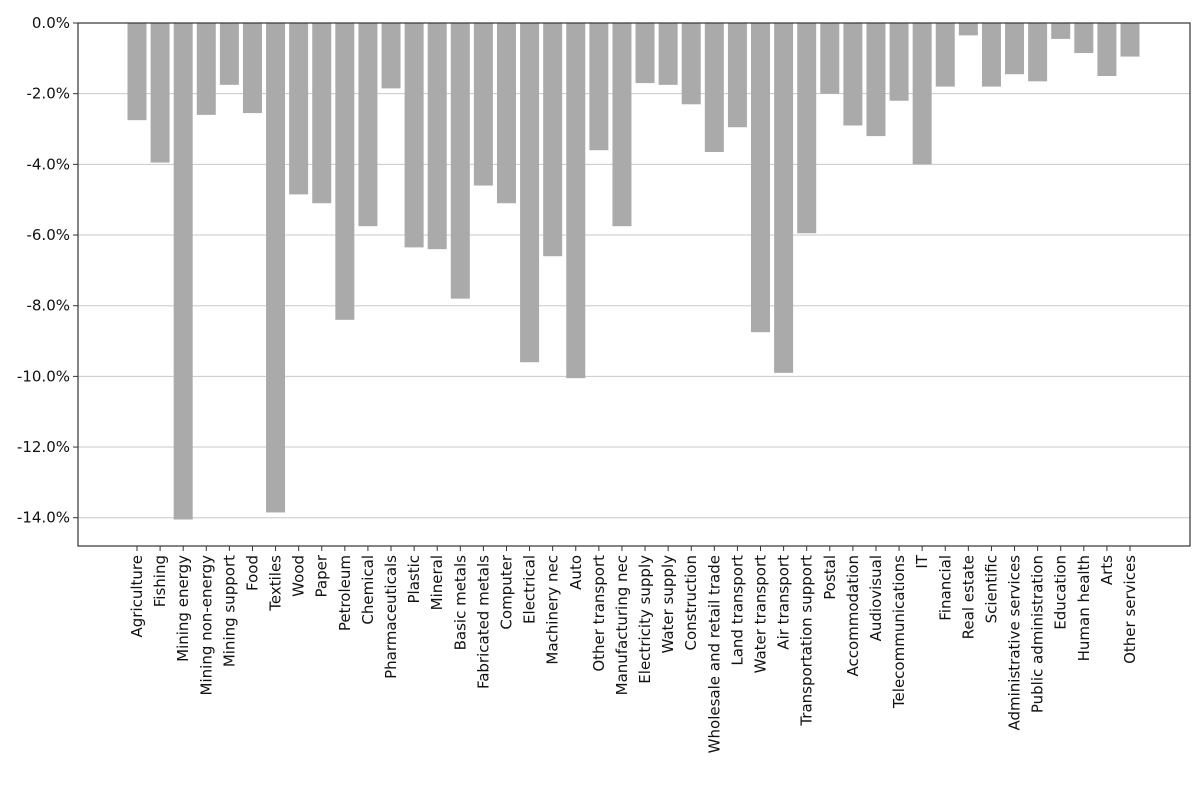 The image size is (1200, 794). I want to click on x-tick-label: Electricity supply, so click(645, 619).